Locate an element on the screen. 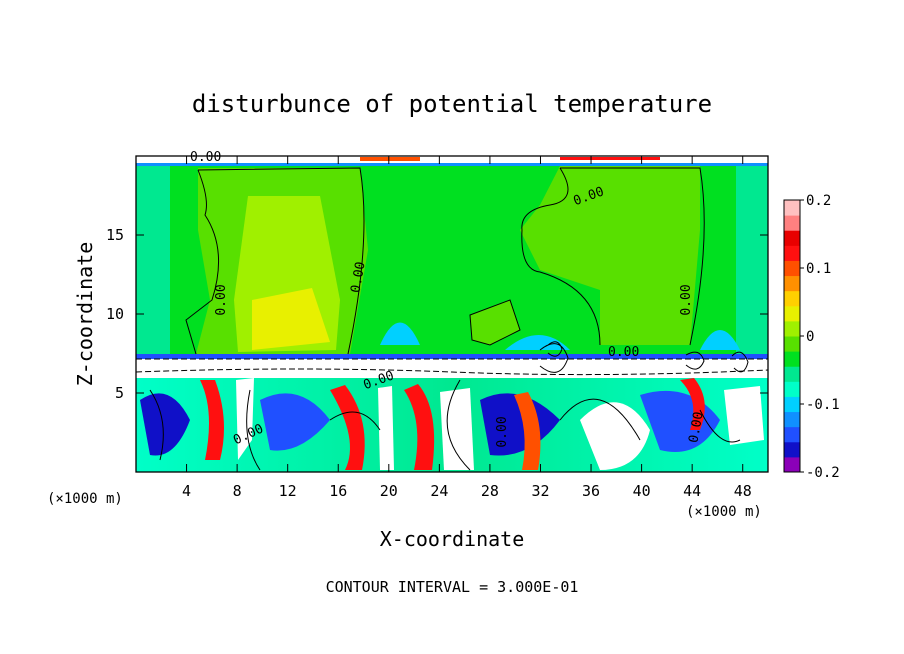 The height and width of the screenshot is (654, 904). interface-band is located at coordinates (452, 367).